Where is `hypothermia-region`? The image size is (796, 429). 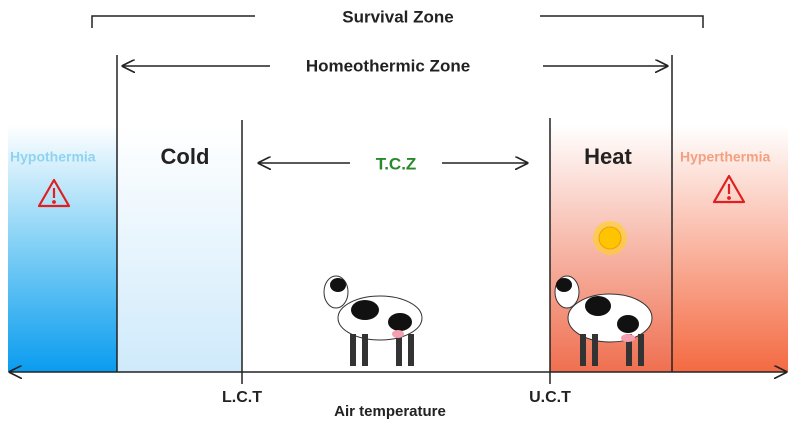
hypothermia-region is located at coordinates (62, 248).